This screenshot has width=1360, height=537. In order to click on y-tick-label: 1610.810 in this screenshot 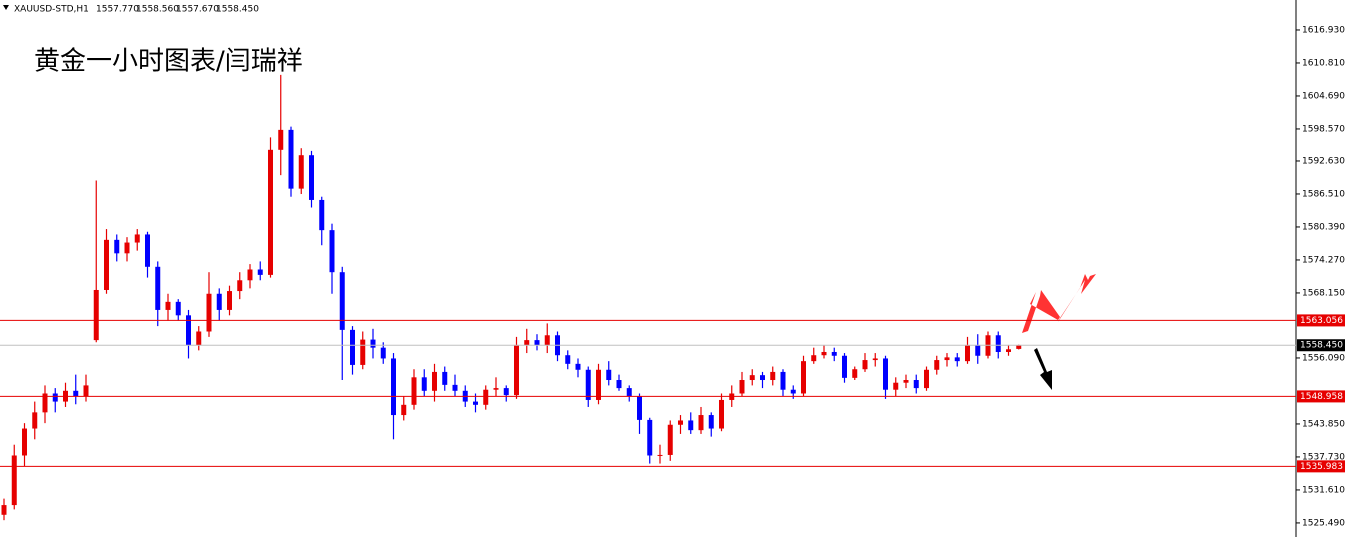, I will do `click(1323, 63)`.